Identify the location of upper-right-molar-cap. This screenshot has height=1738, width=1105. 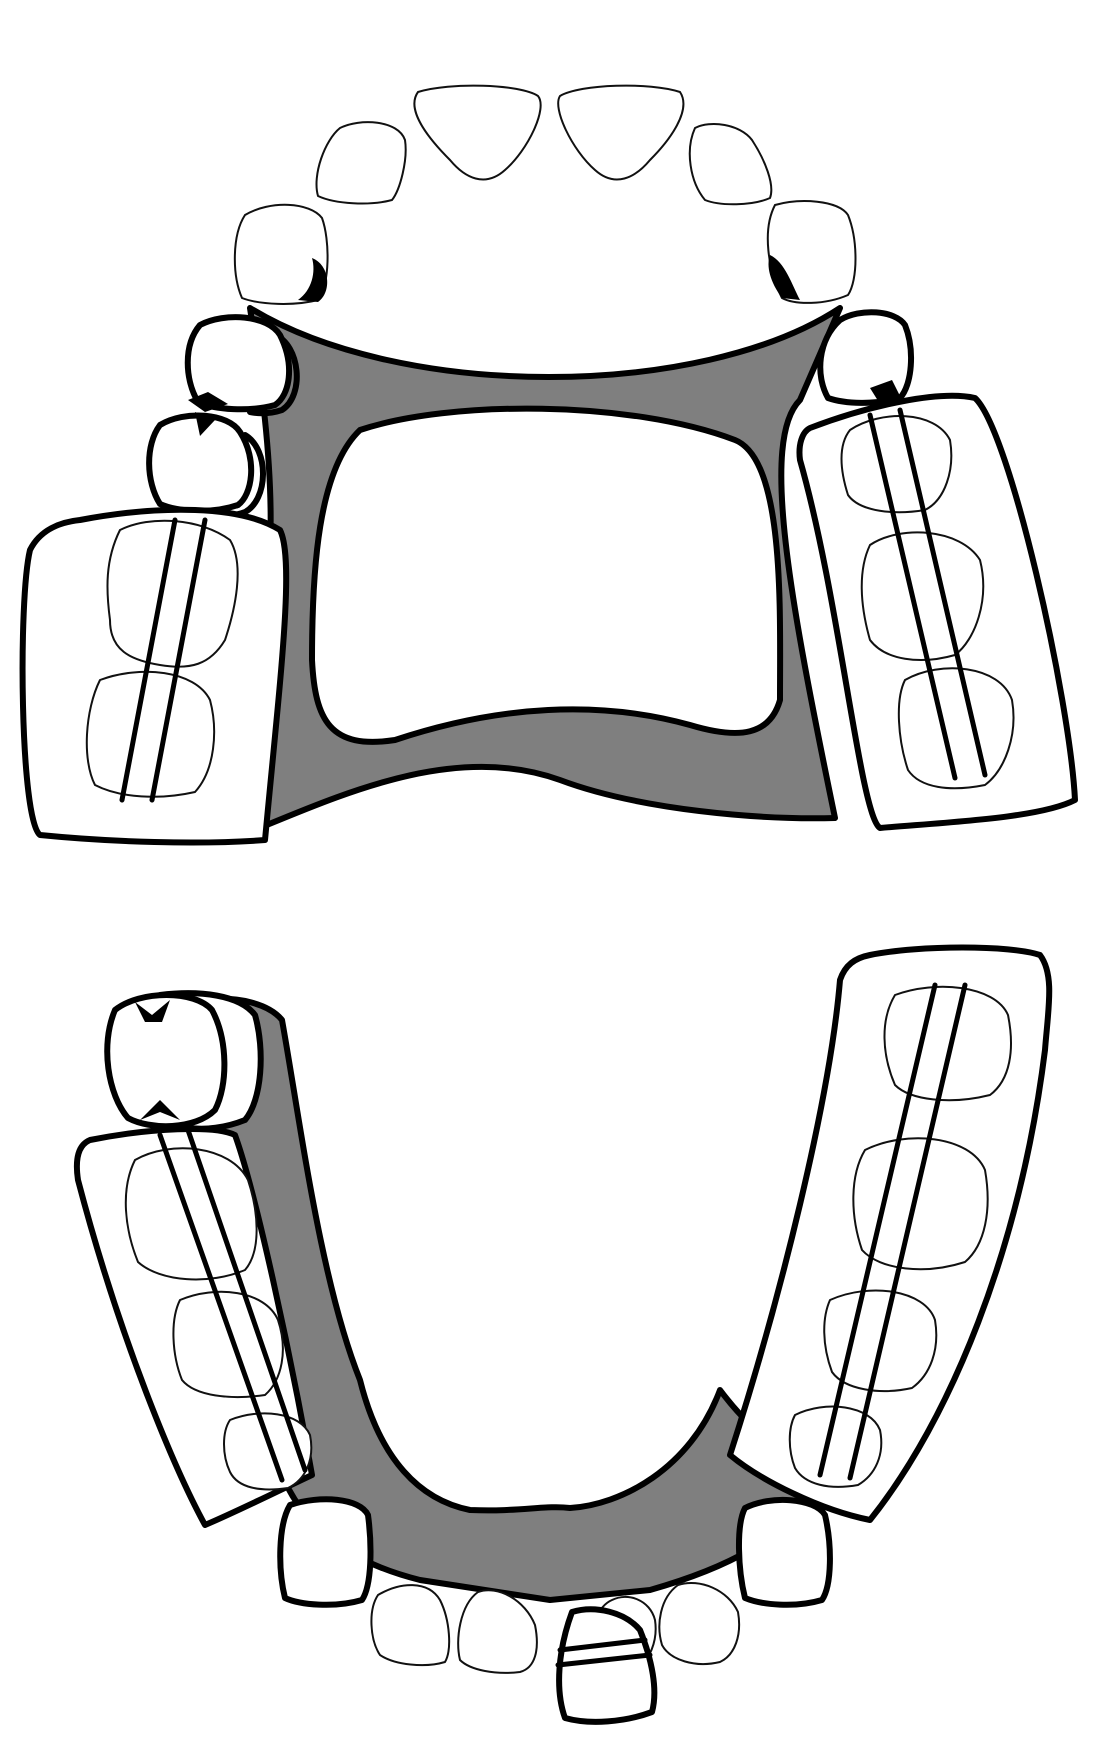
(154, 676).